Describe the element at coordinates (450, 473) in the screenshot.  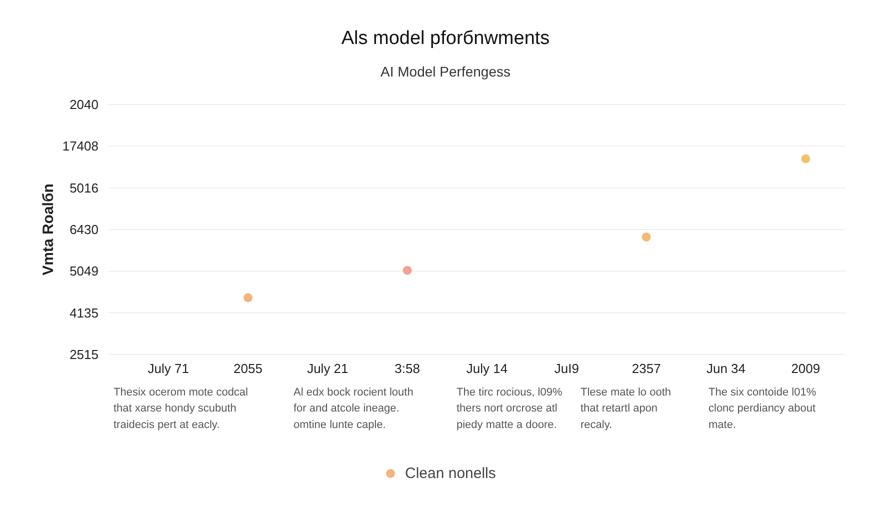
I see `legend-label: Clean nonells` at that location.